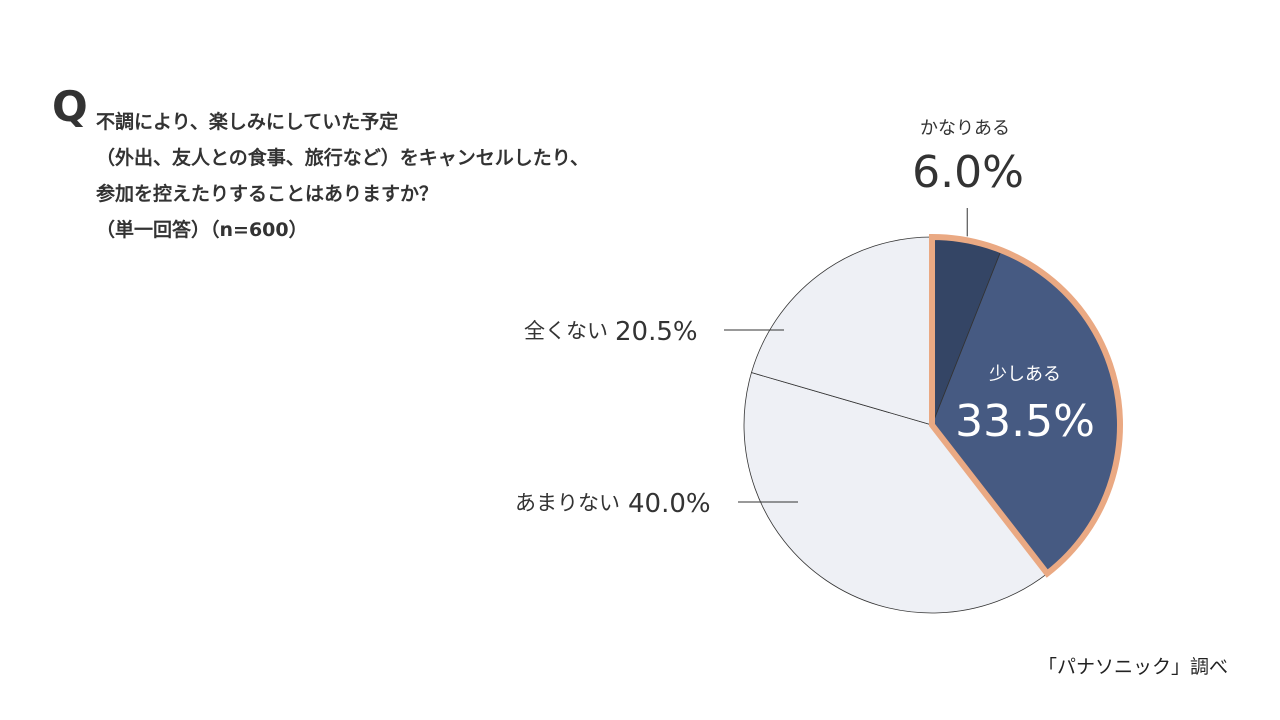  What do you see at coordinates (669, 504) in the screenshot?
I see `slice-value-3: 40.0%` at bounding box center [669, 504].